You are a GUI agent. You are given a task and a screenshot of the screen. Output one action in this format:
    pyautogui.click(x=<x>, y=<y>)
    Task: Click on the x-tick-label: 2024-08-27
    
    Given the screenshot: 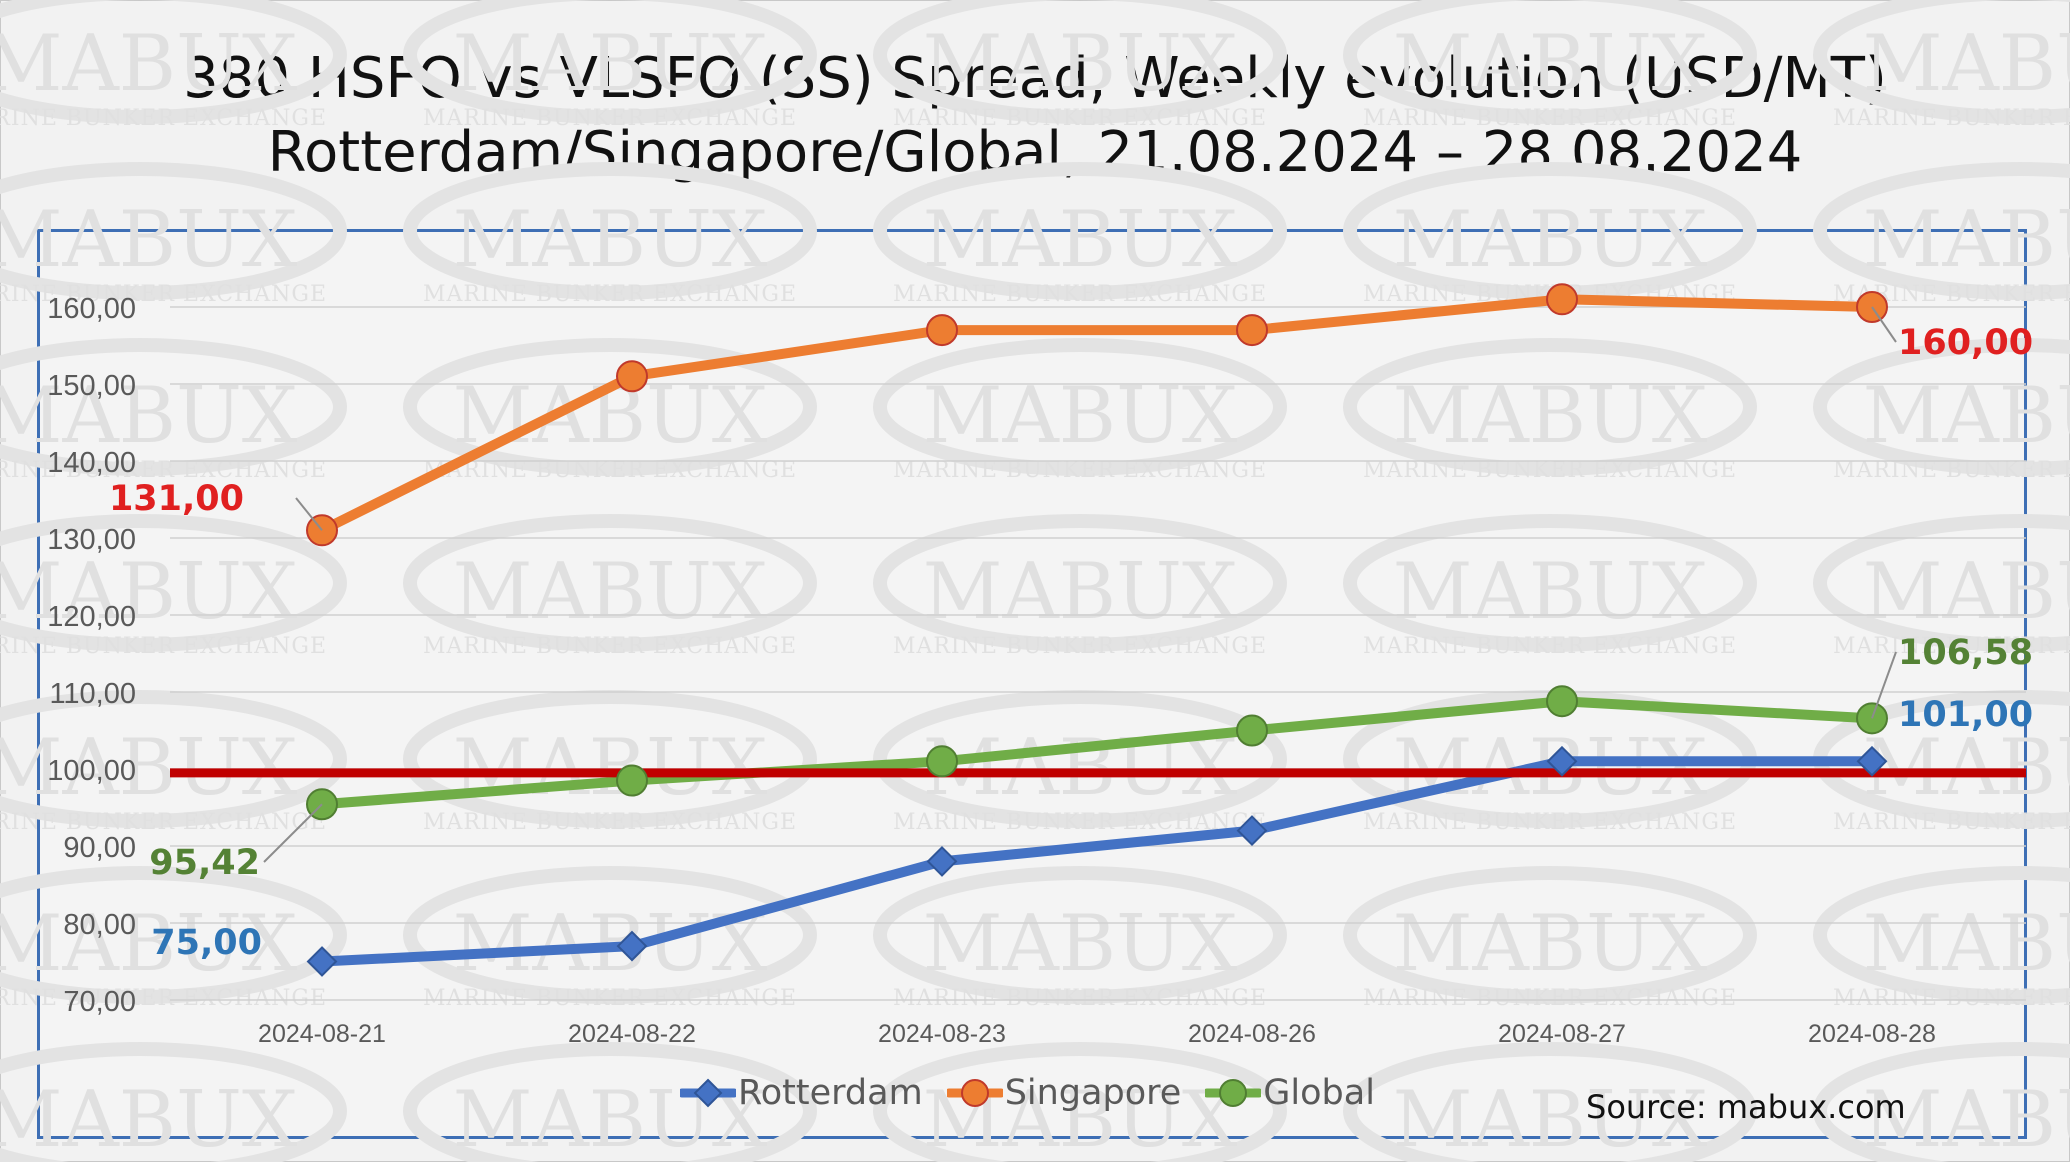 What is the action you would take?
    pyautogui.click(x=1562, y=1034)
    